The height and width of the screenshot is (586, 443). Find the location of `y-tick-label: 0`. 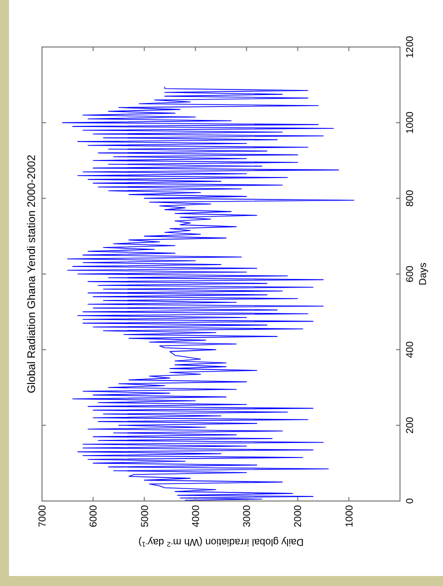

y-tick-label: 0 is located at coordinates (410, 501).